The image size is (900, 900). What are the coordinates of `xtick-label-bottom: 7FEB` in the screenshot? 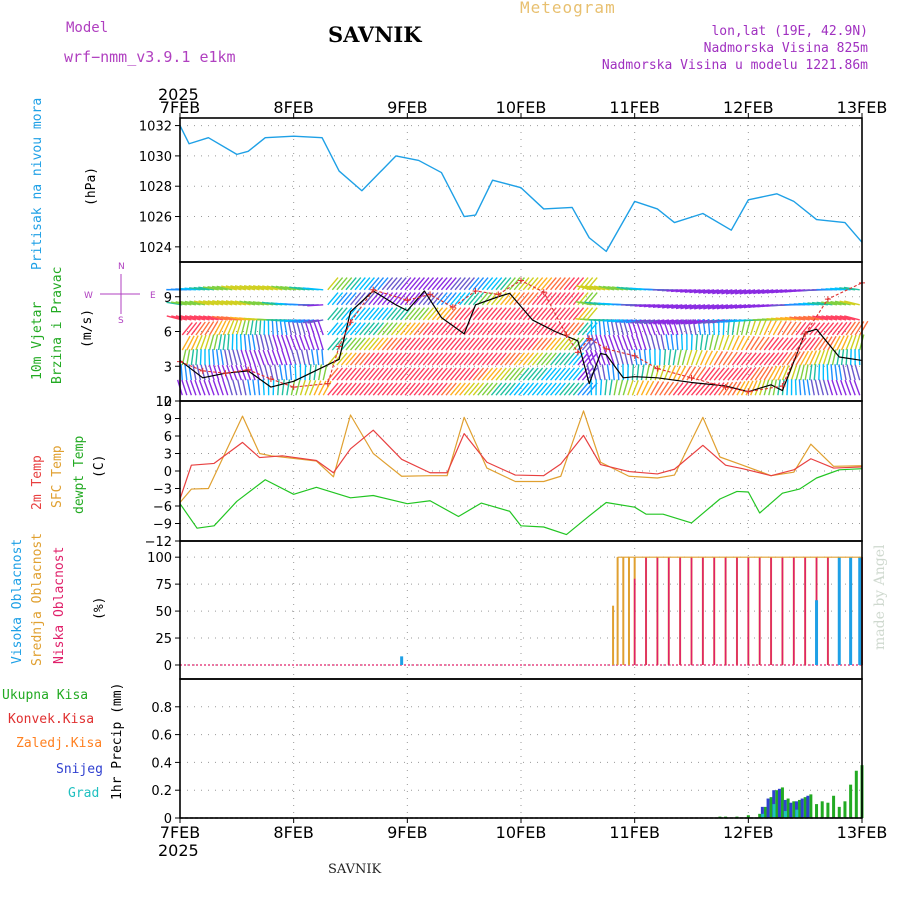 It's located at (180, 832).